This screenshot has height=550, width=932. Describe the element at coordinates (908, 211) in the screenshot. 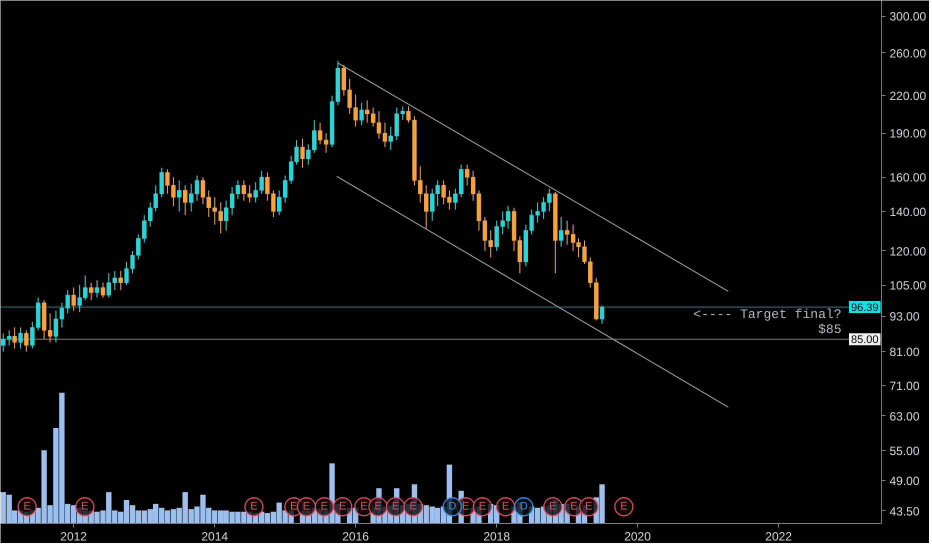

I see `y-tick-label: 140.00` at that location.